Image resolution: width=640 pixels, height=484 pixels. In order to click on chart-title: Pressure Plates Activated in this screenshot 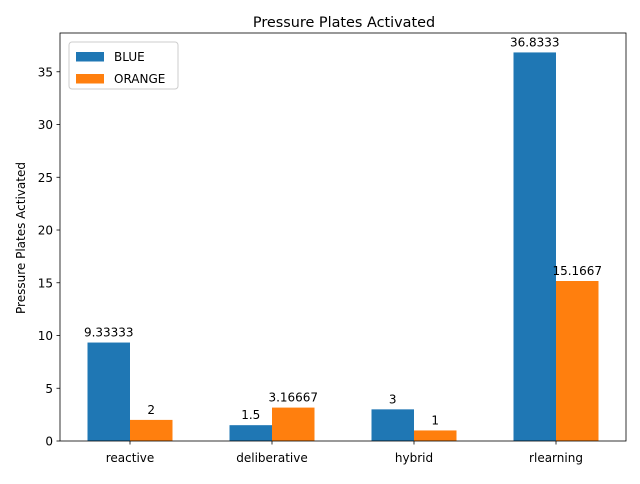, I will do `click(344, 23)`.